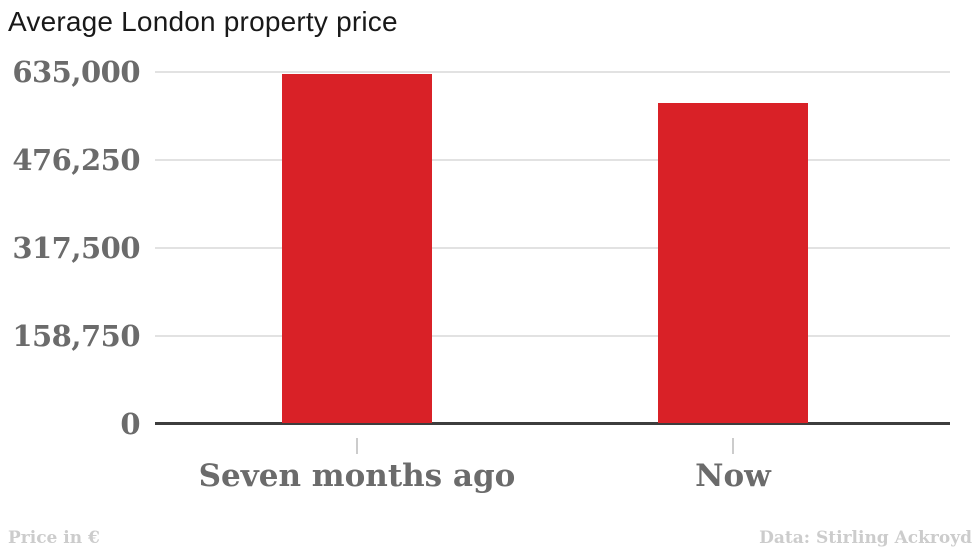 This screenshot has height=551, width=980. What do you see at coordinates (357, 476) in the screenshot?
I see `x-category-label-seven-months-ago: Seven months ago` at bounding box center [357, 476].